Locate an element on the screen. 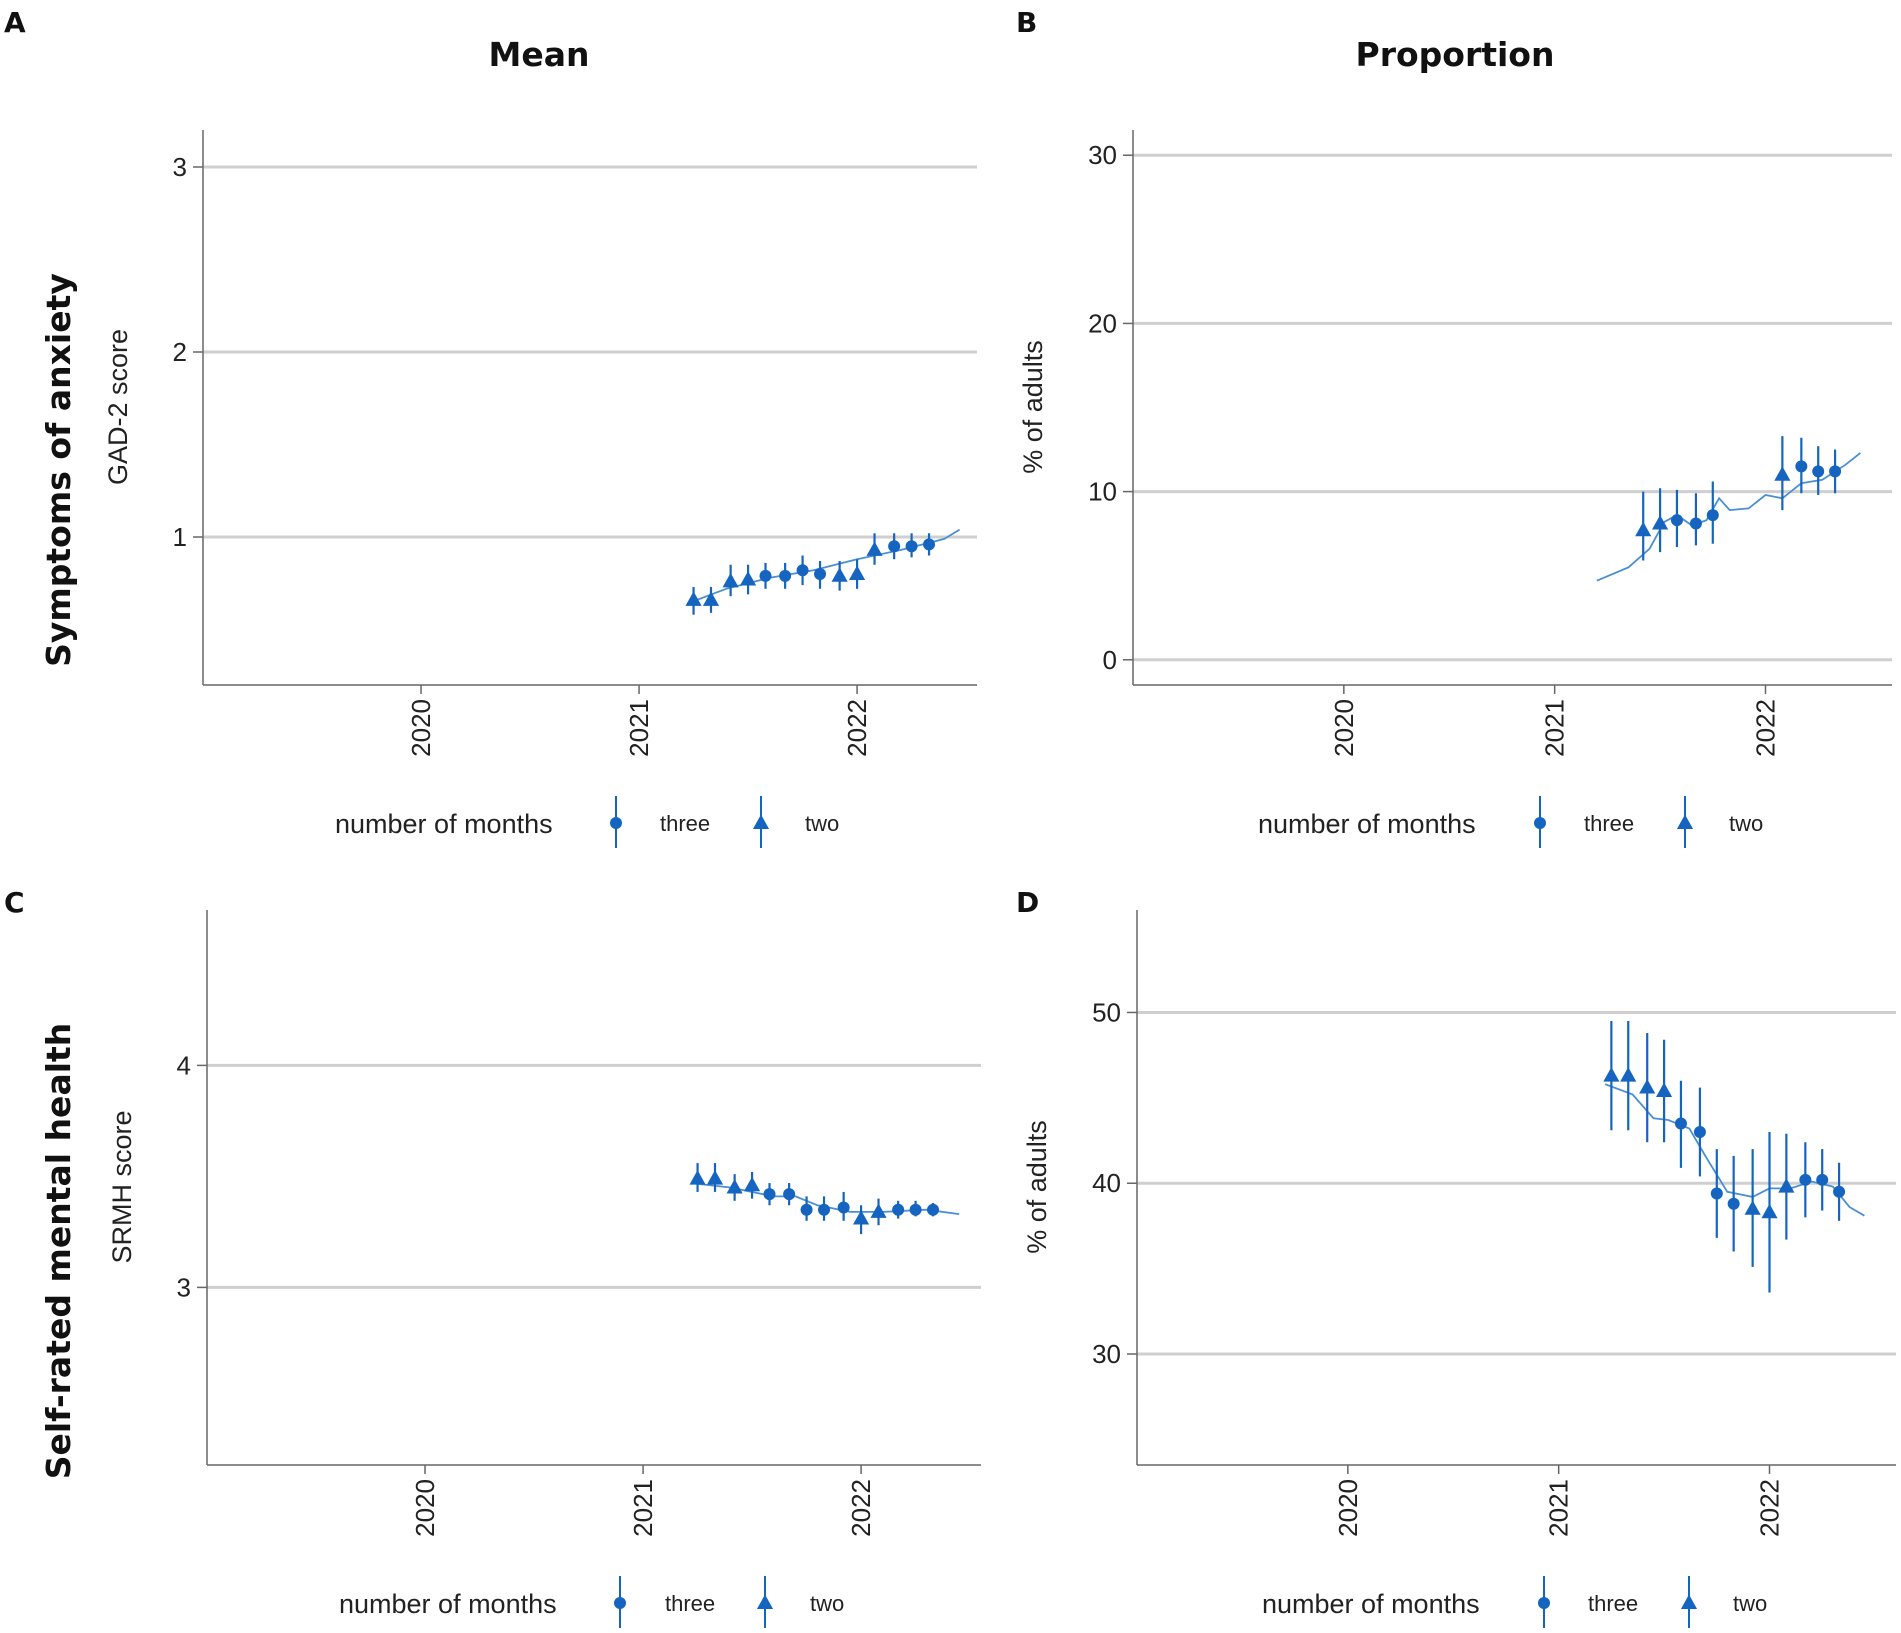 The height and width of the screenshot is (1633, 1901). legend-key-two is located at coordinates (1689, 1601).